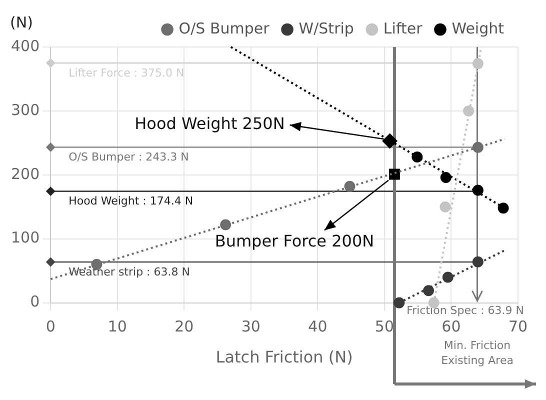  Describe the element at coordinates (25, 237) in the screenshot. I see `y-tick-label: 100` at that location.